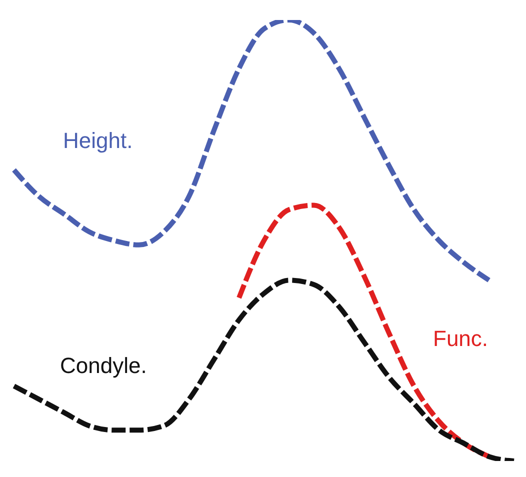 Image resolution: width=526 pixels, height=477 pixels. I want to click on series-label: Condyle., so click(103, 366).